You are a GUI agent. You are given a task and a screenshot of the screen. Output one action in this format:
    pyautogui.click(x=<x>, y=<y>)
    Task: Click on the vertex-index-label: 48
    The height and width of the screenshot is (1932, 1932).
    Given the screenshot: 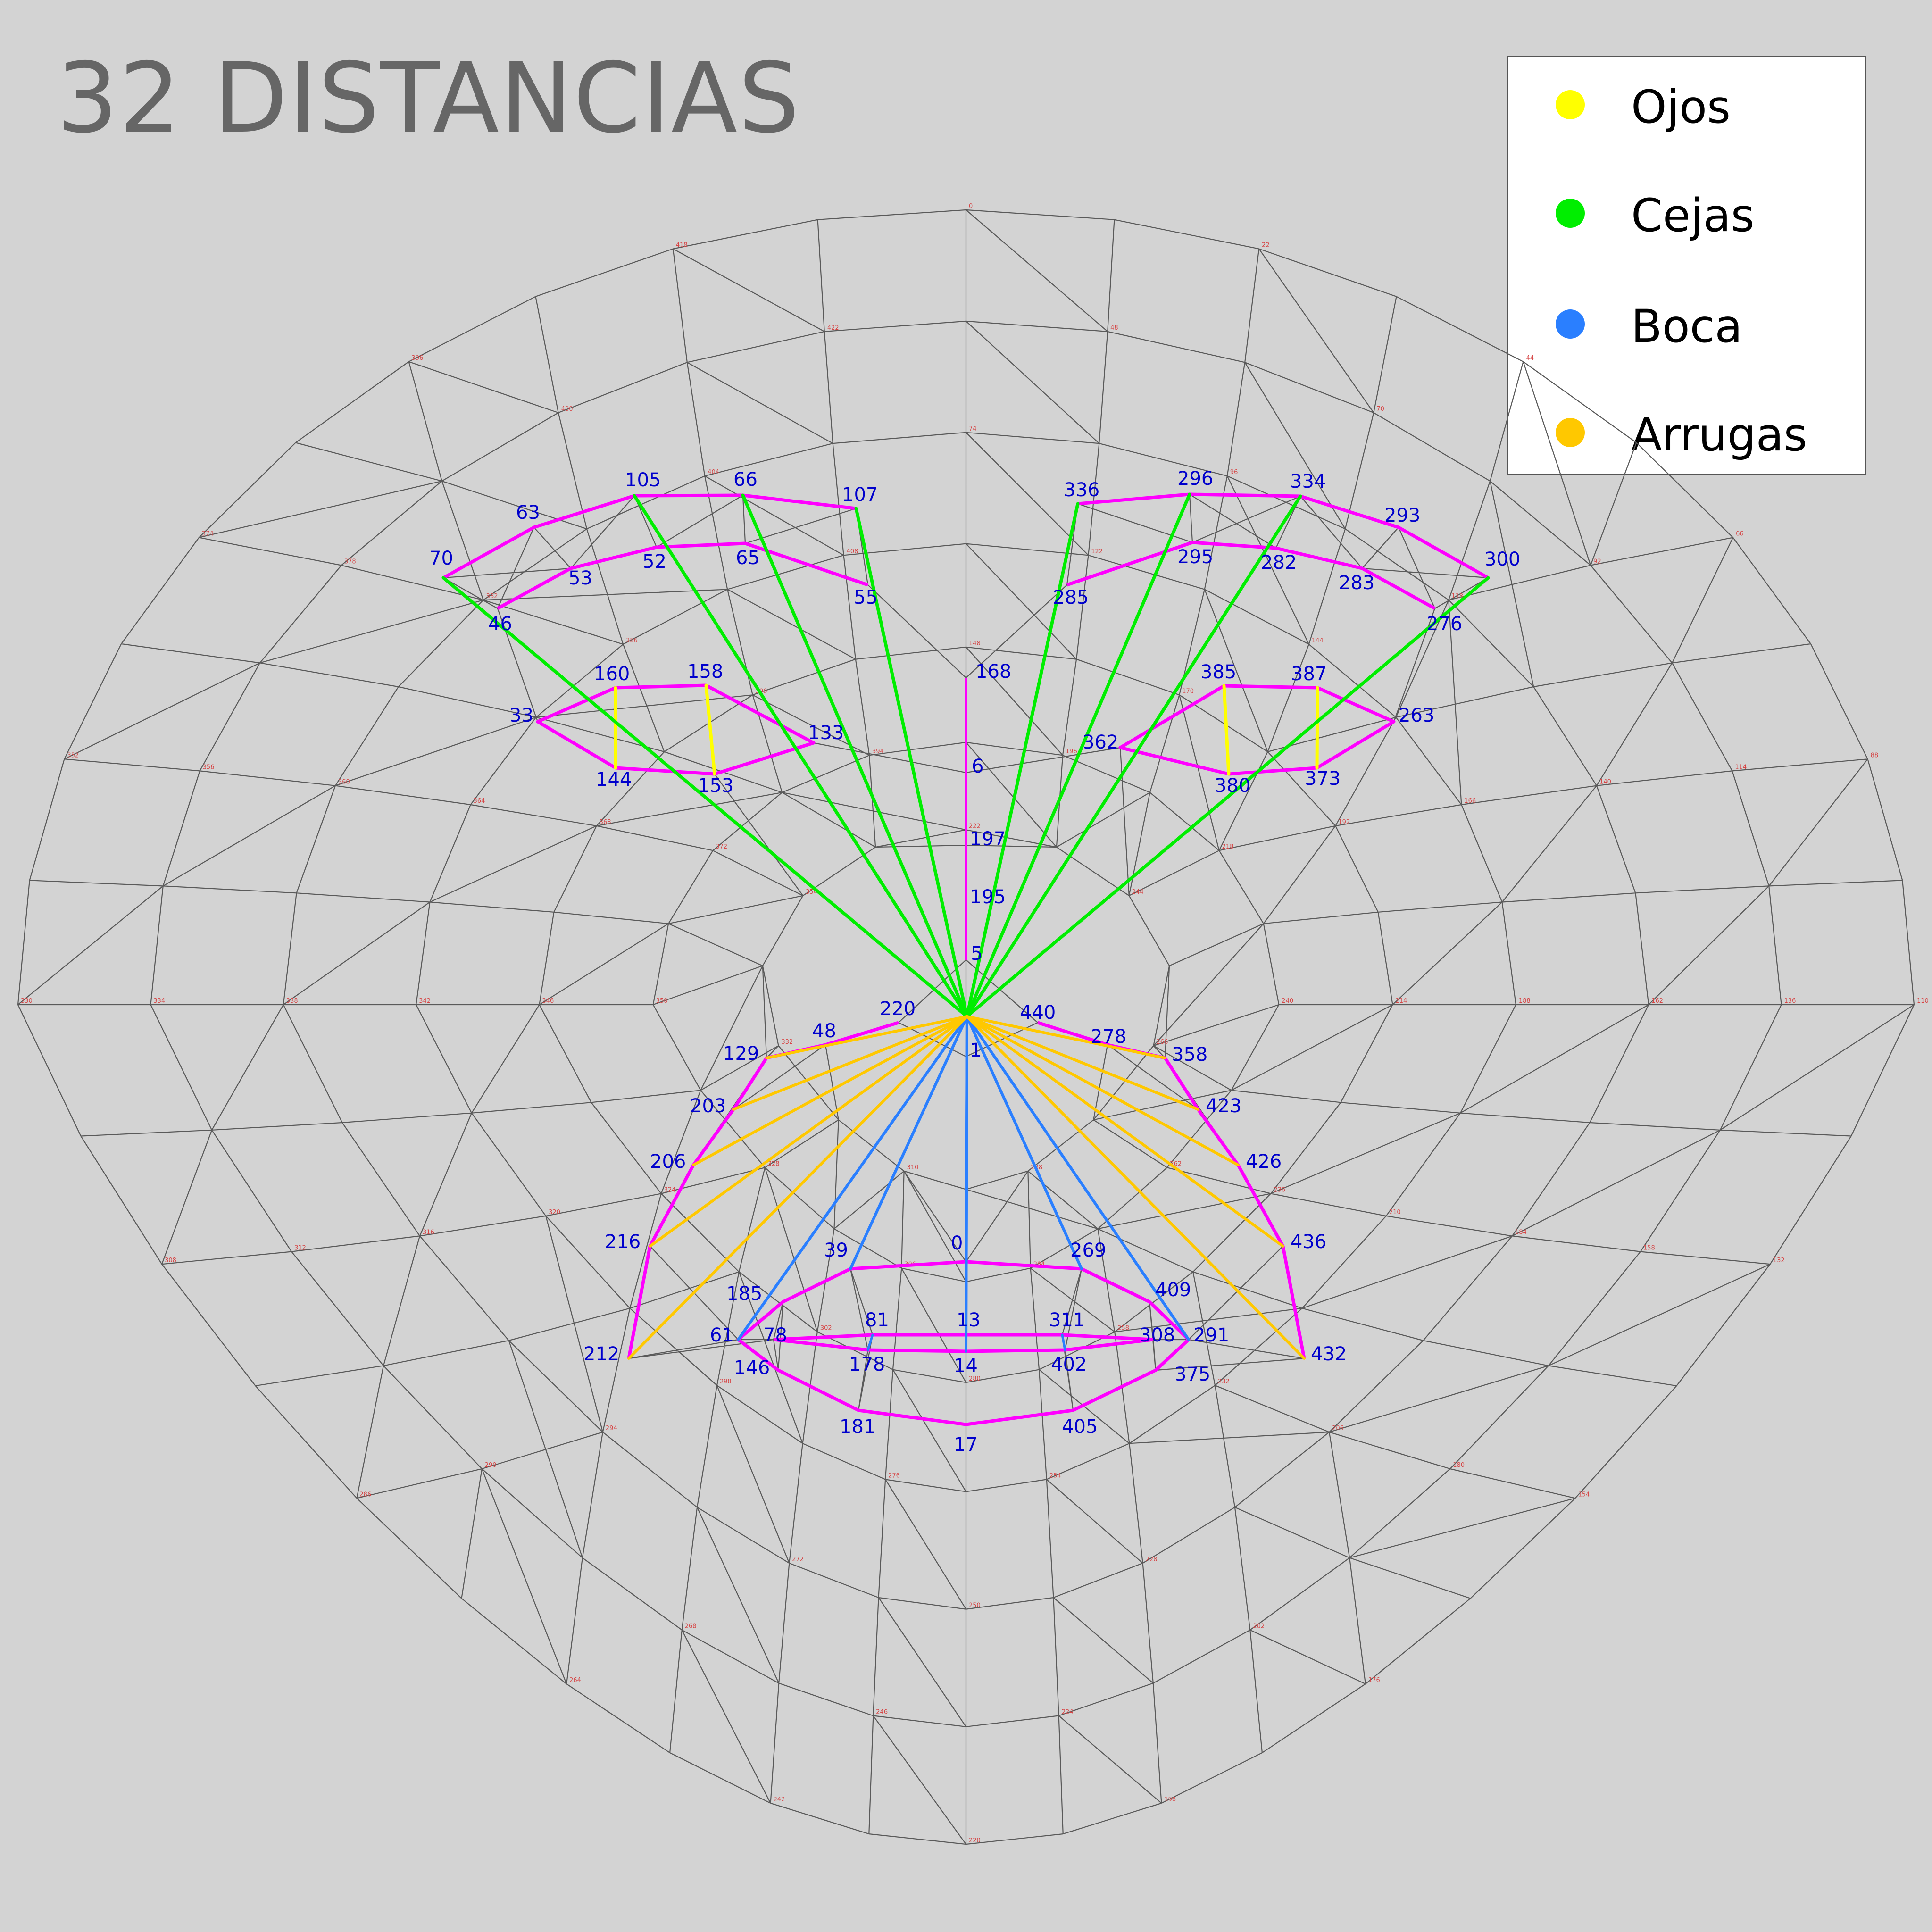 What is the action you would take?
    pyautogui.click(x=1114, y=328)
    